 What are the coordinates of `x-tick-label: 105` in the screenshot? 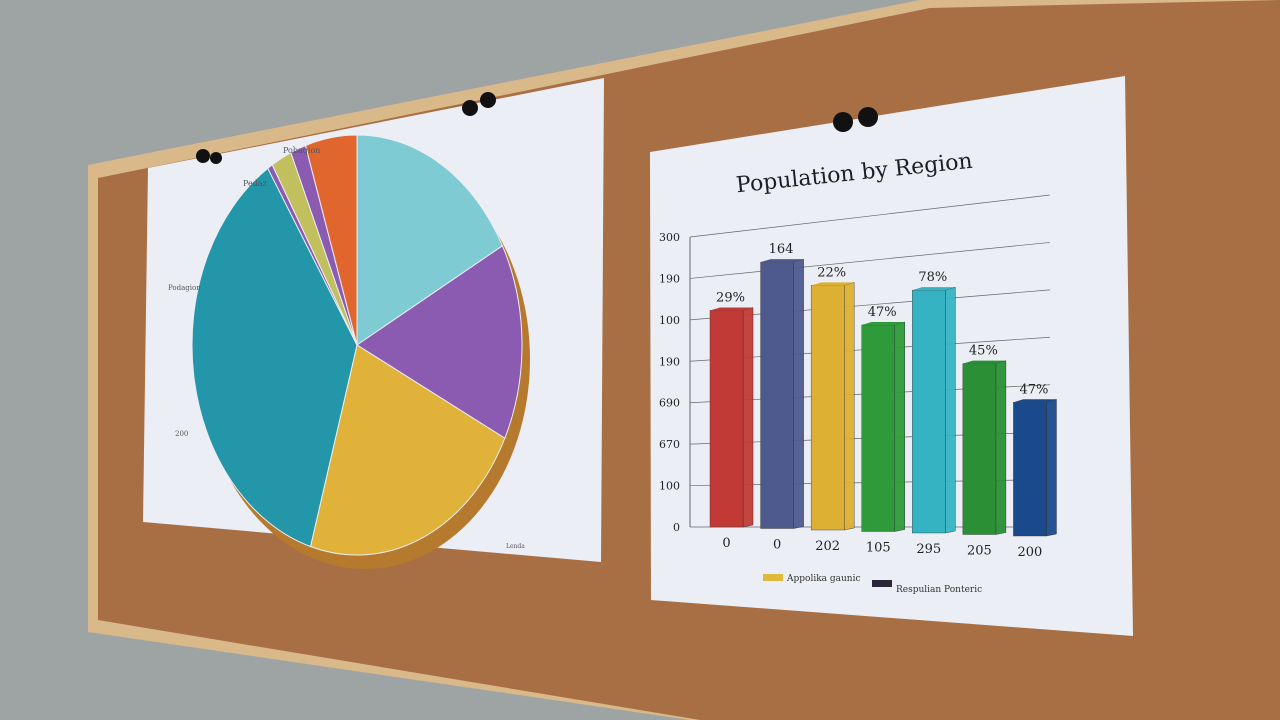 It's located at (878, 548).